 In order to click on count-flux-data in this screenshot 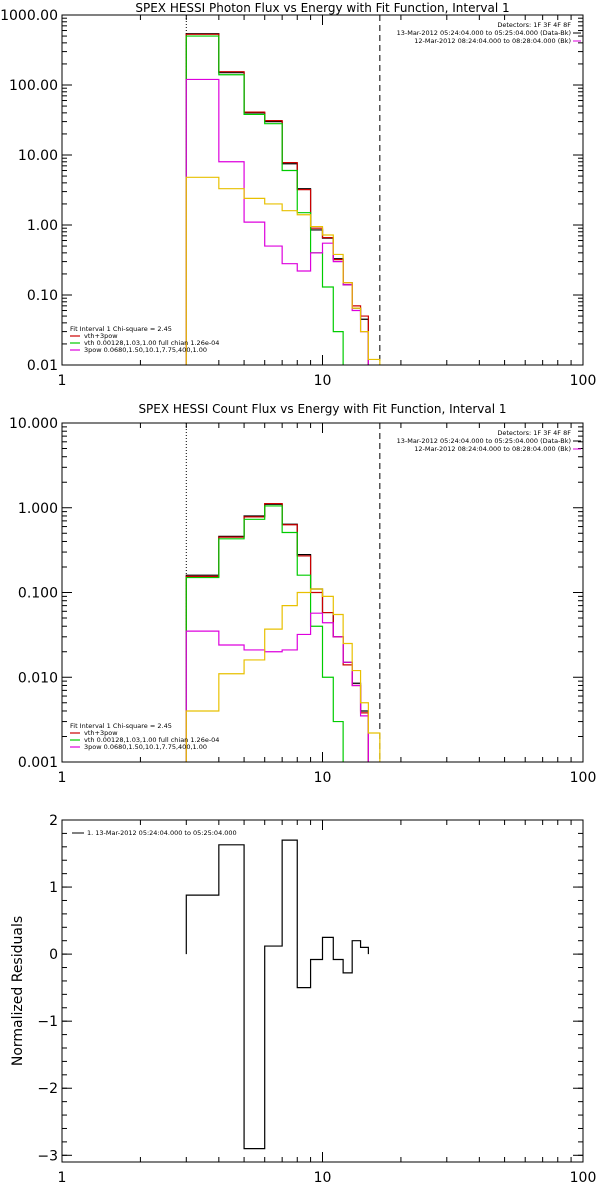, I will do `click(283, 592)`.